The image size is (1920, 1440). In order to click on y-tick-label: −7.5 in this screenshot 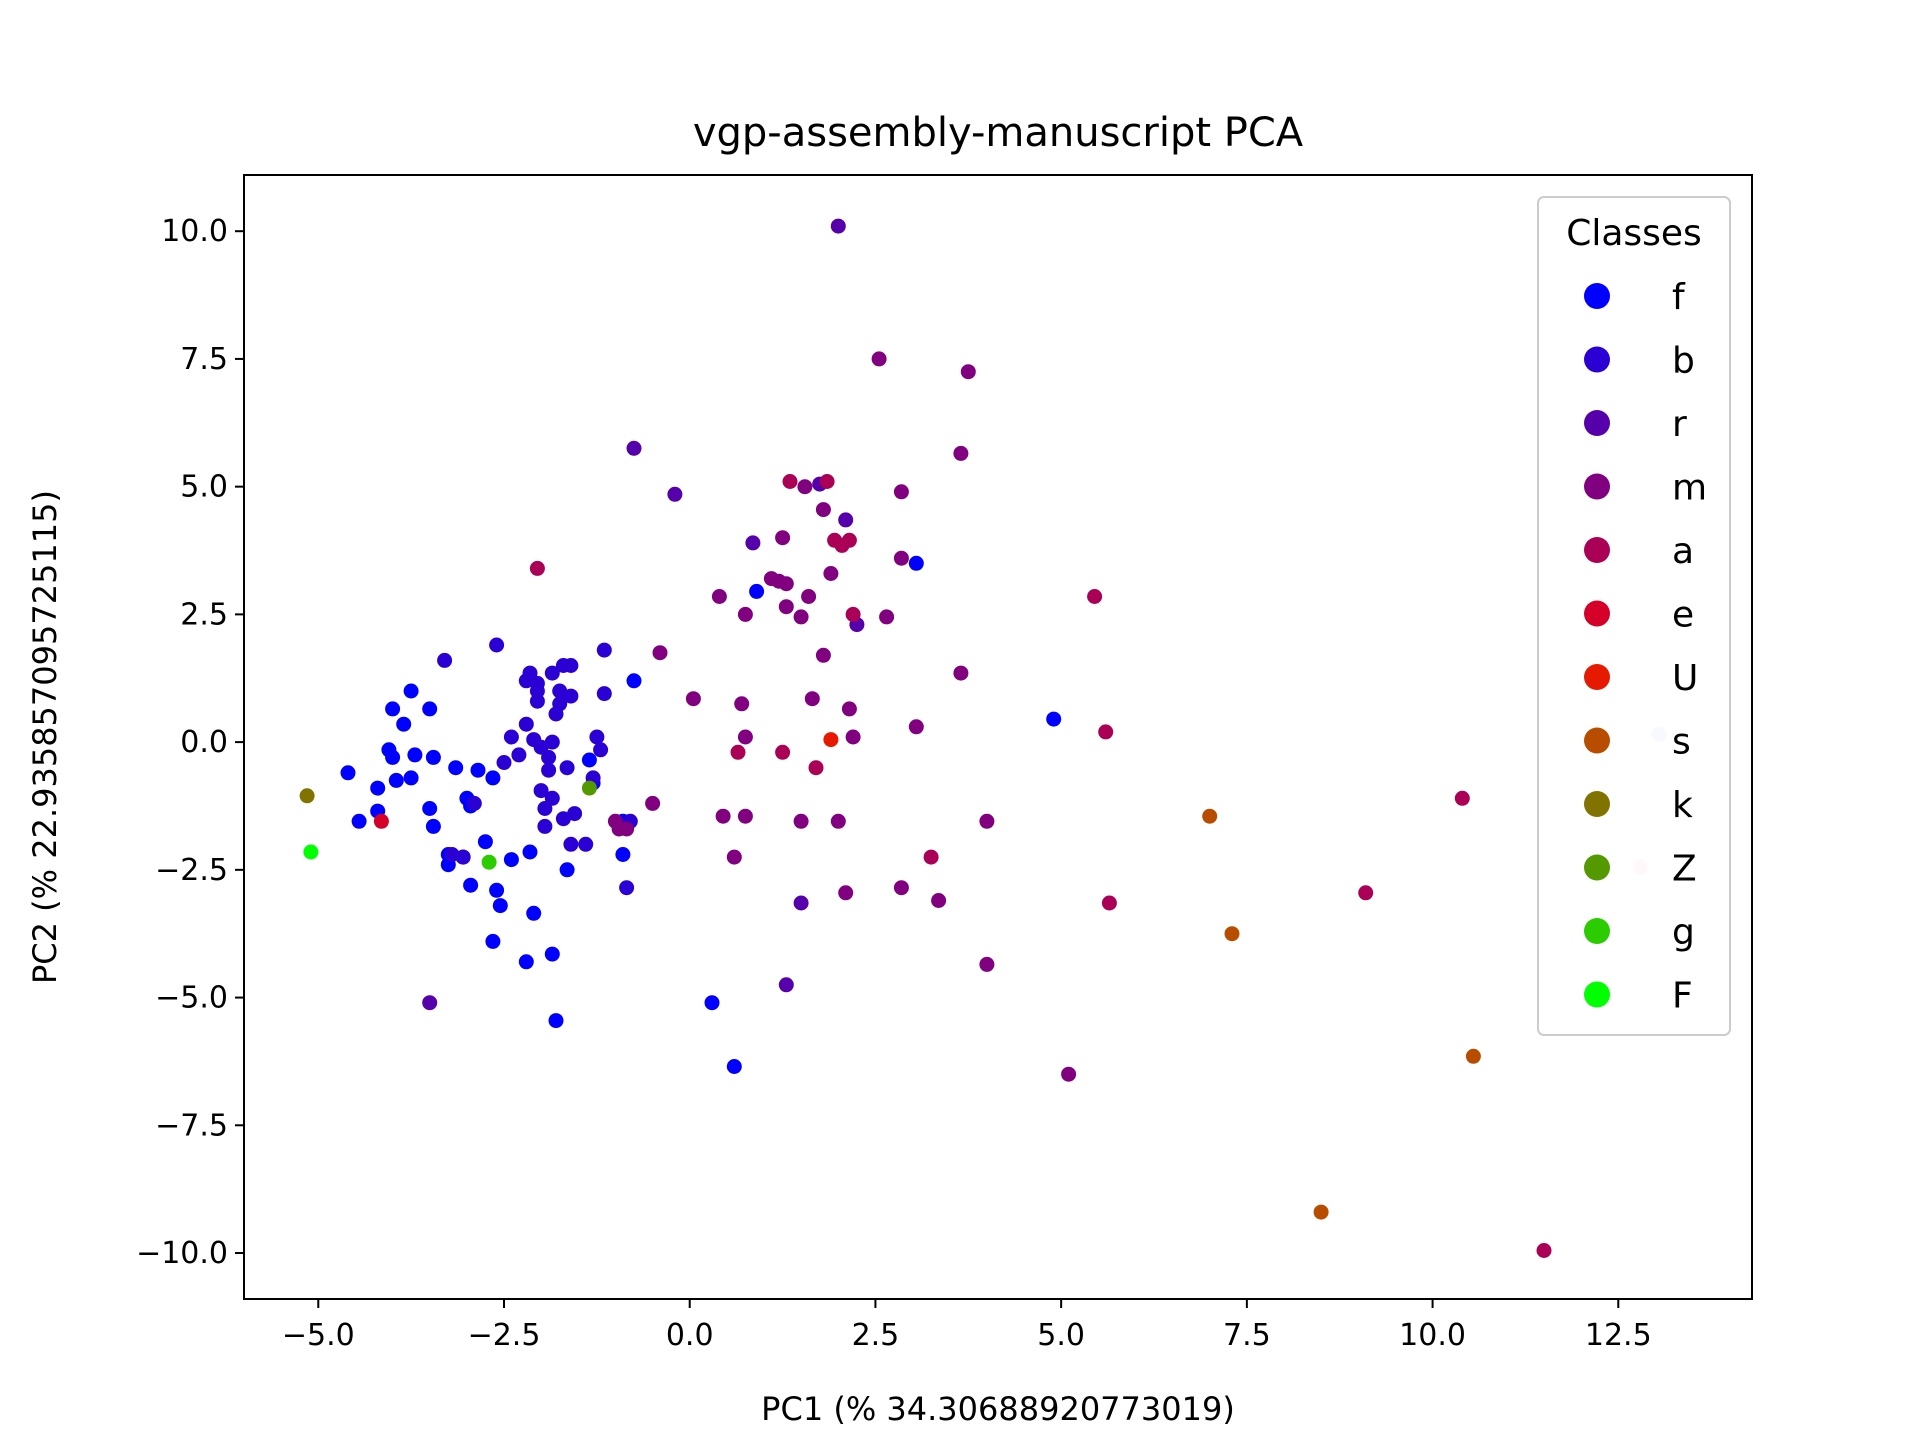, I will do `click(191, 1125)`.